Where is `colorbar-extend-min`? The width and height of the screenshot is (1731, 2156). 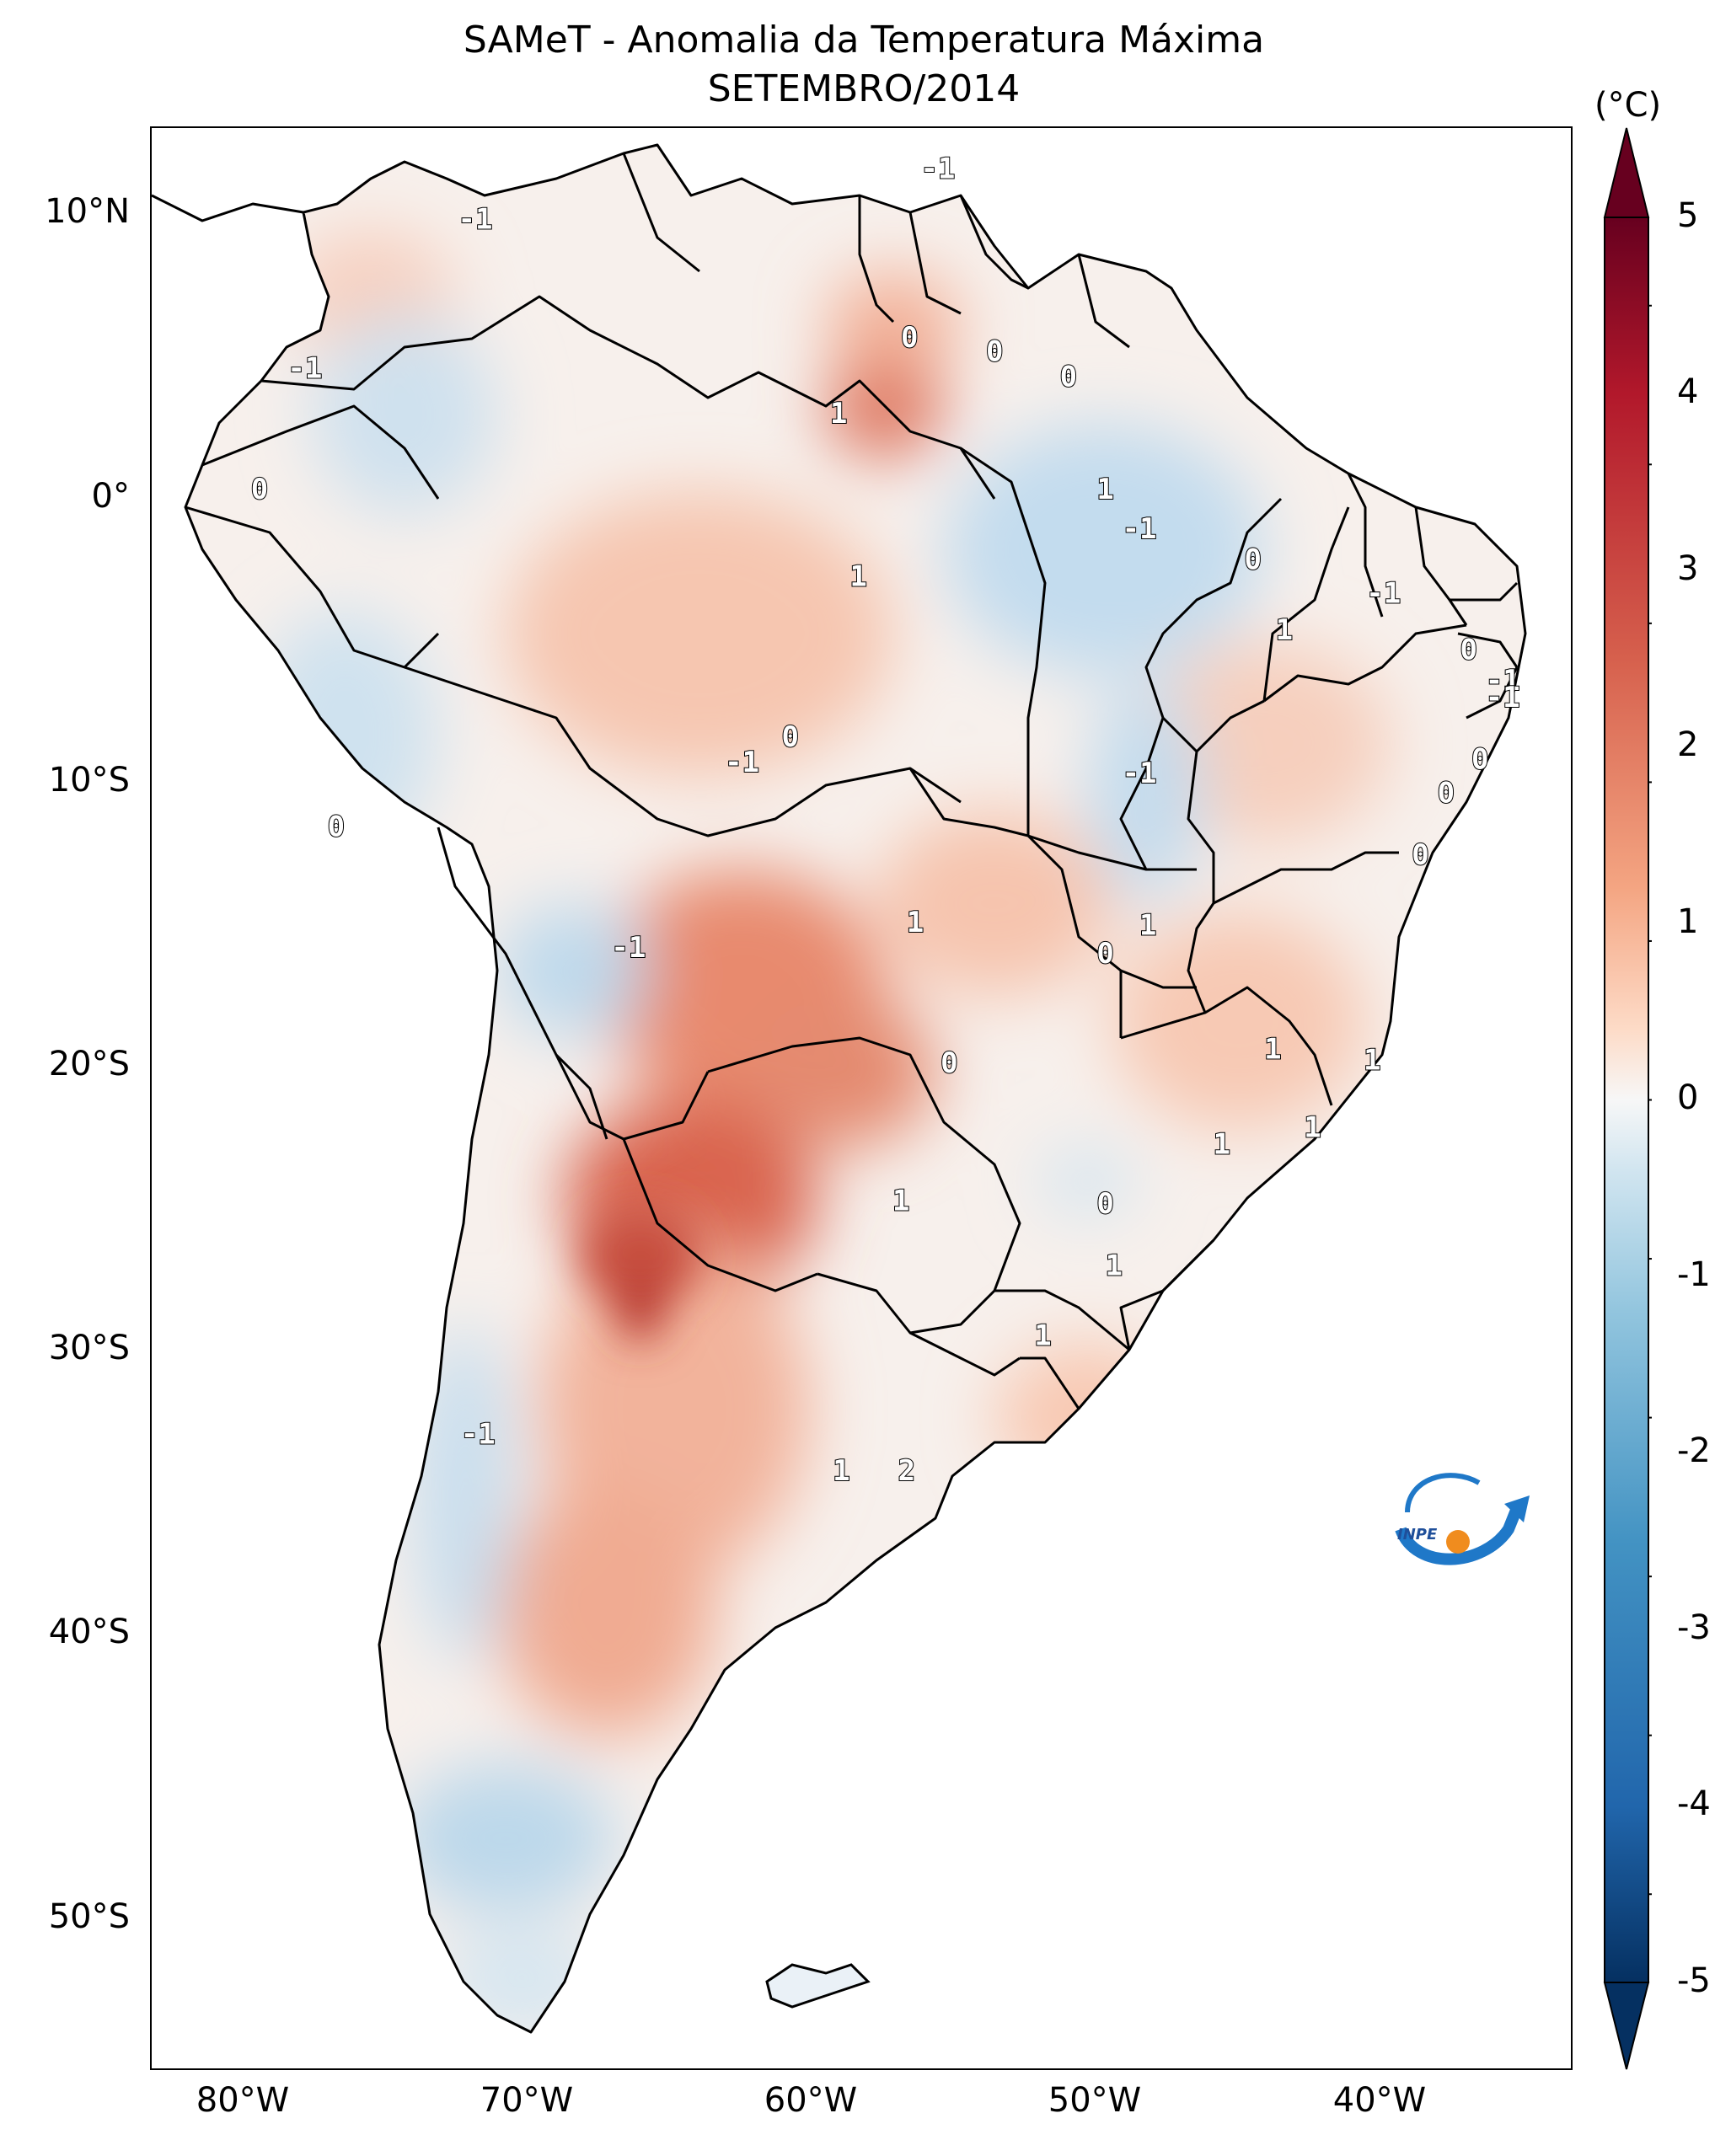 colorbar-extend-min is located at coordinates (1626, 2026).